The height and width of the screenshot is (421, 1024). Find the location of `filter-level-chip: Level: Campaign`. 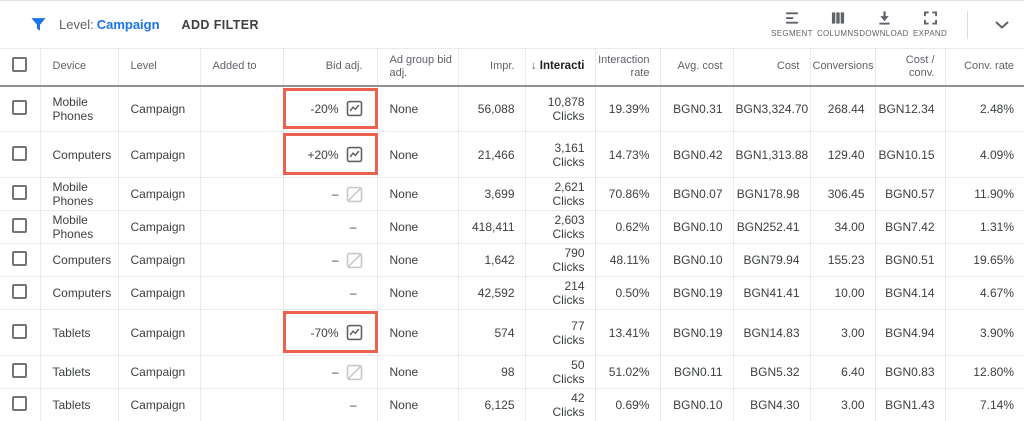

filter-level-chip: Level: Campaign is located at coordinates (109, 24).